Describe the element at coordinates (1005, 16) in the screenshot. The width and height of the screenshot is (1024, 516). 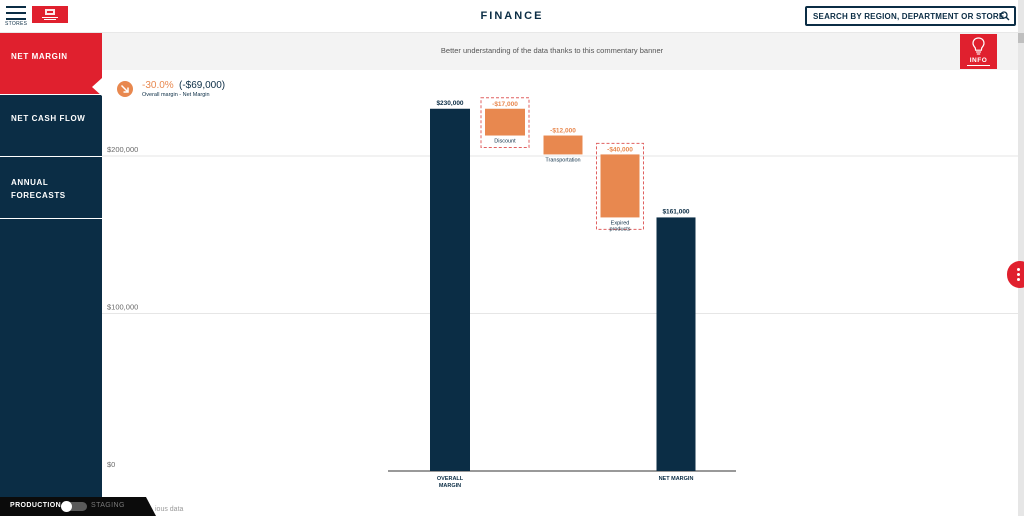
I see `search-icon` at that location.